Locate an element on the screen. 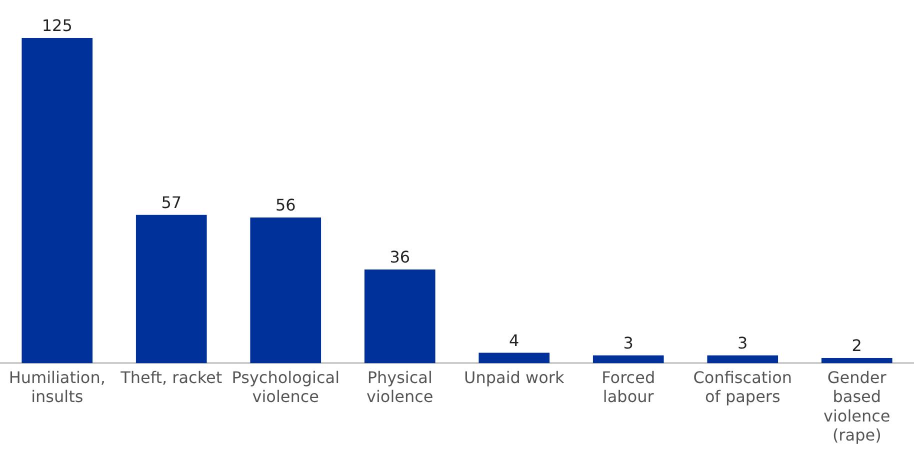  x-tick-label: Confiscation of papers is located at coordinates (742, 387).